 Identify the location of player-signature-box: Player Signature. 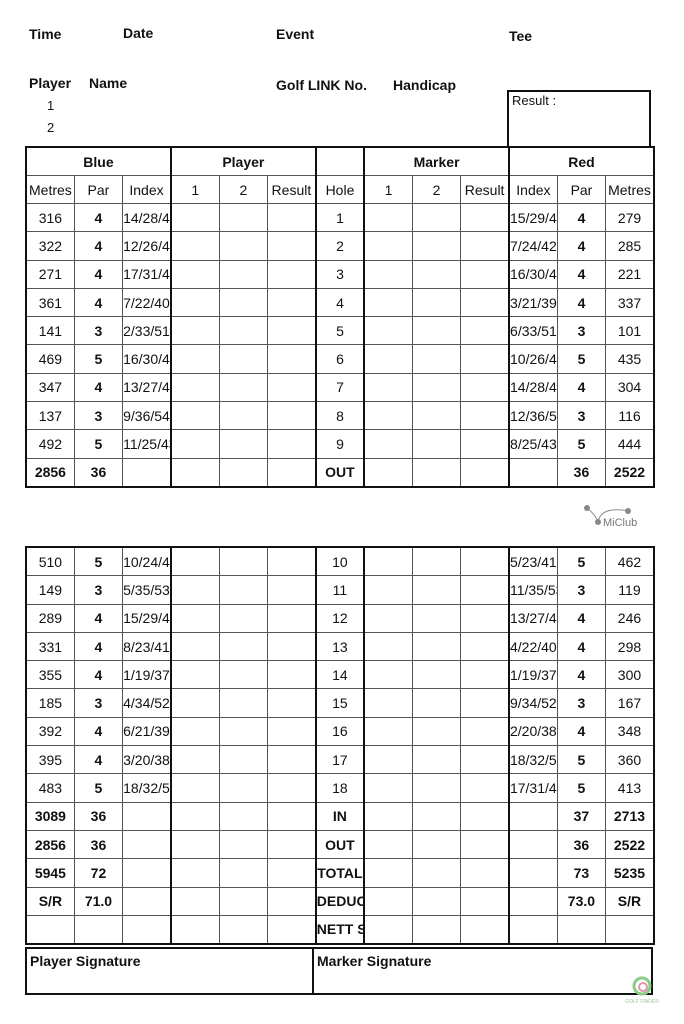
(169, 971).